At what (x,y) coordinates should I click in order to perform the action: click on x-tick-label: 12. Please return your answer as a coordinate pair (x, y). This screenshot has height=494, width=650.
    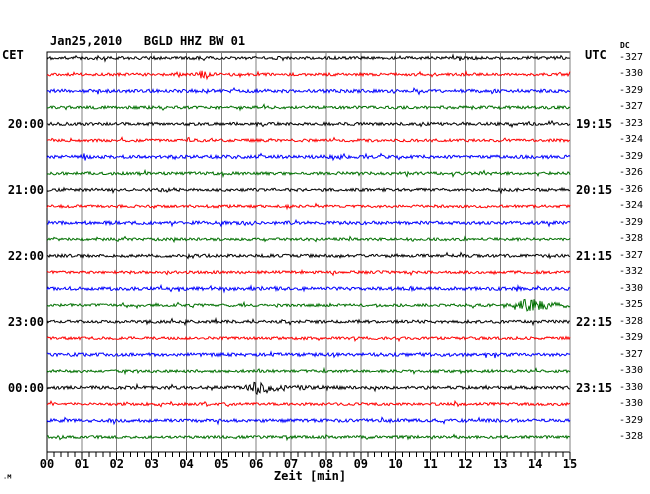
    Looking at the image, I should click on (465, 464).